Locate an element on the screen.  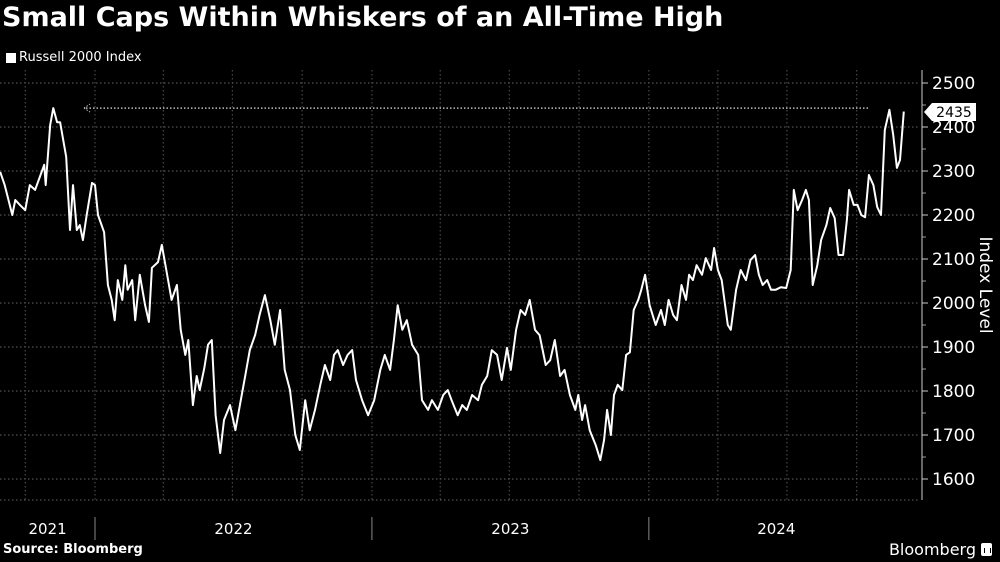
bloomberg-chart-icon is located at coordinates (986, 549).